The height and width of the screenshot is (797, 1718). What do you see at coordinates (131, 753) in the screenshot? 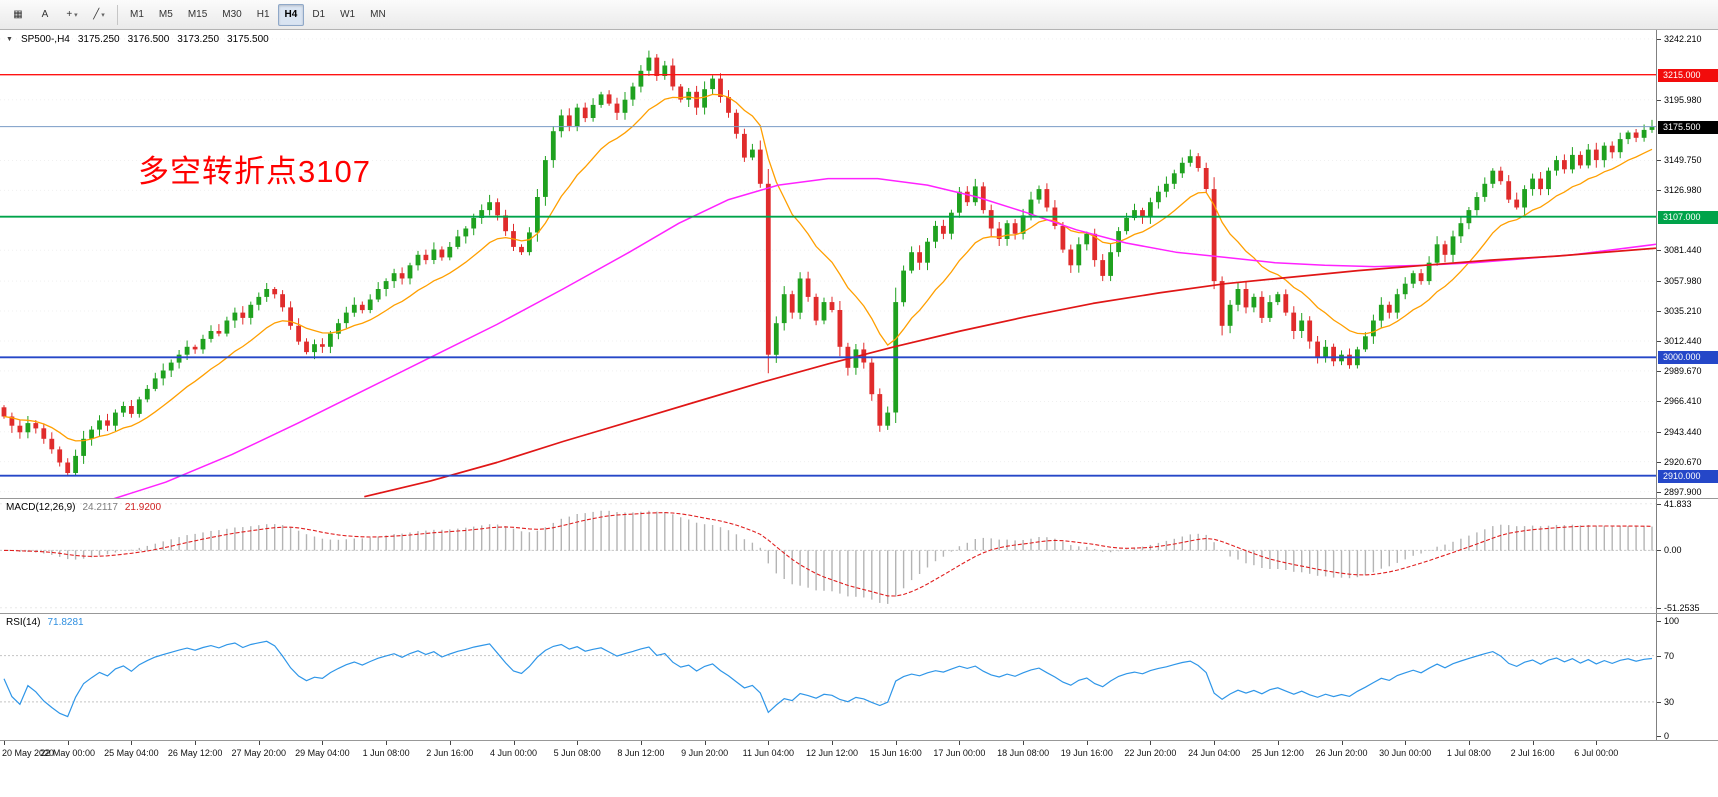
I see `time-label: 25 May 04:00` at bounding box center [131, 753].